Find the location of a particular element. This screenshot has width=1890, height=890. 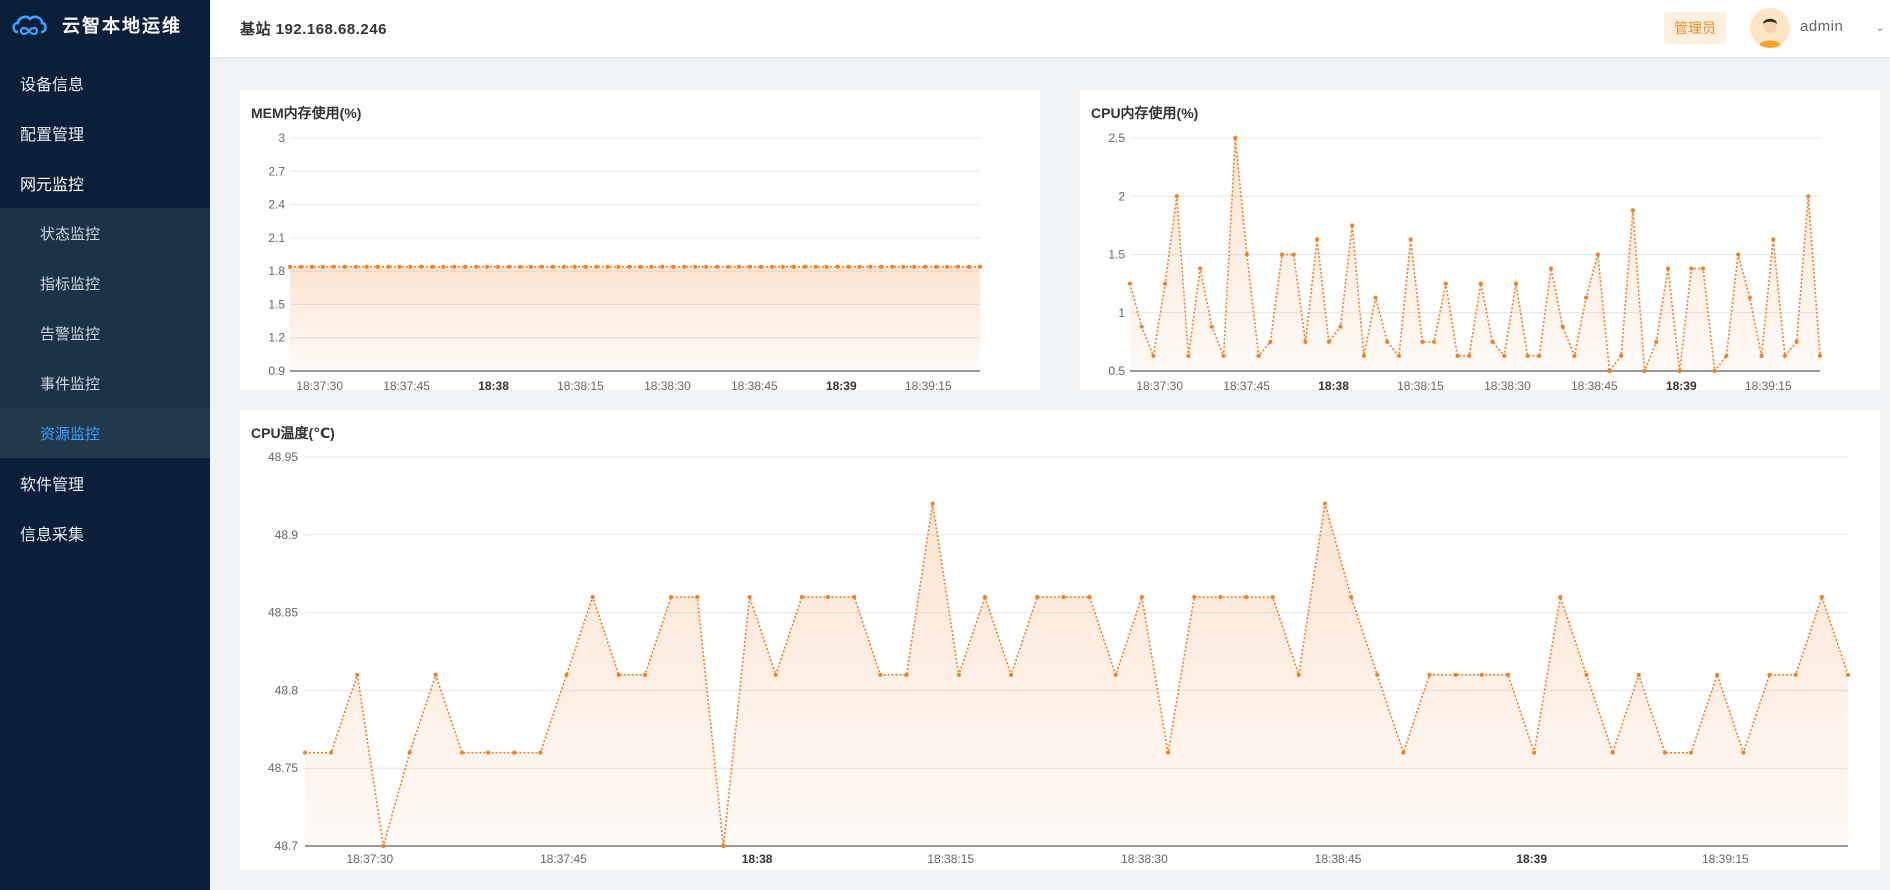

sidebar-subitem-status: 状态监控 is located at coordinates (70, 234).